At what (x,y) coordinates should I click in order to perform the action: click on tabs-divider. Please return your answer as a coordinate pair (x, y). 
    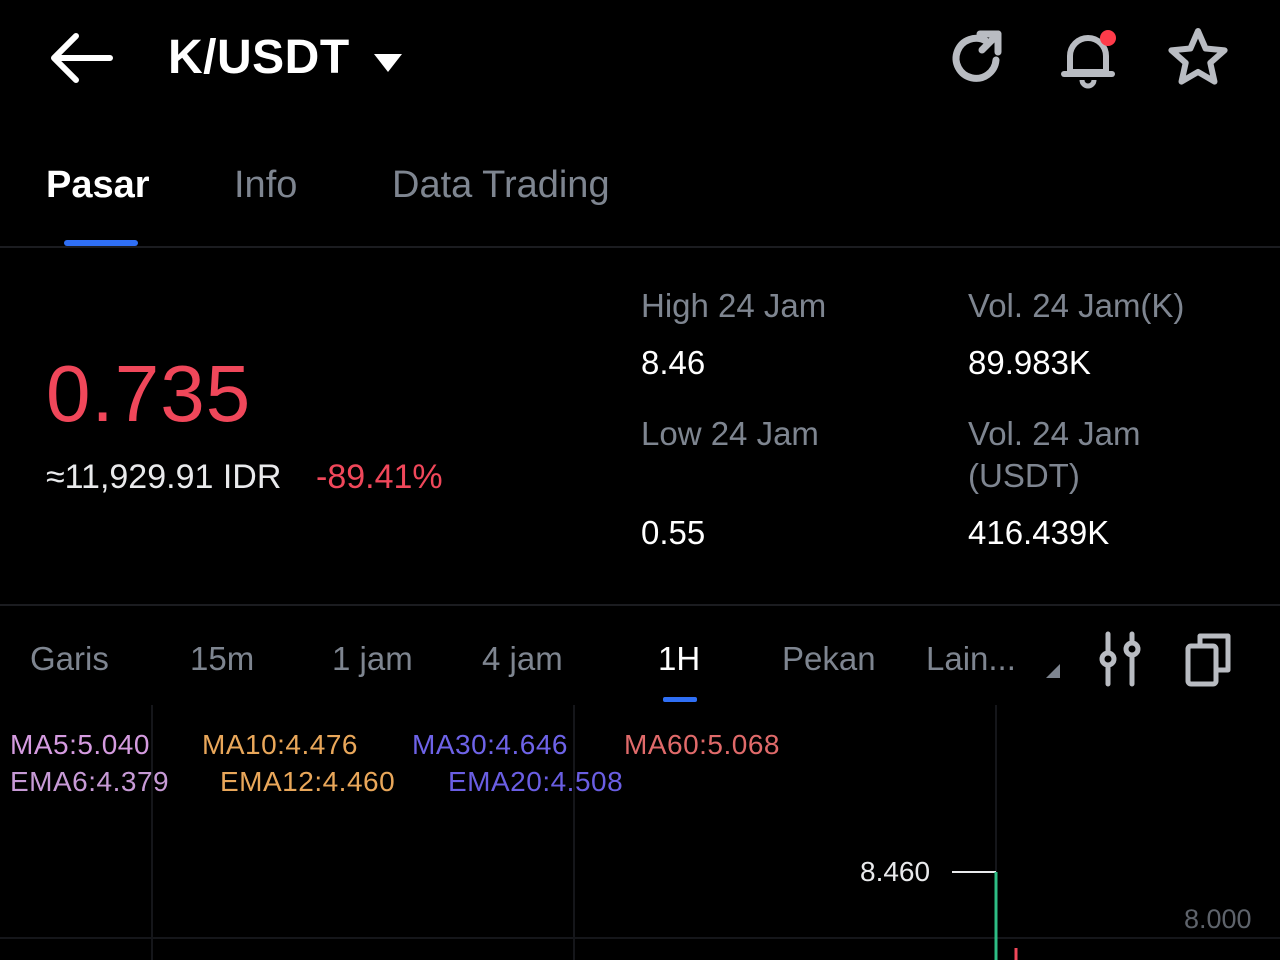
    Looking at the image, I should click on (640, 247).